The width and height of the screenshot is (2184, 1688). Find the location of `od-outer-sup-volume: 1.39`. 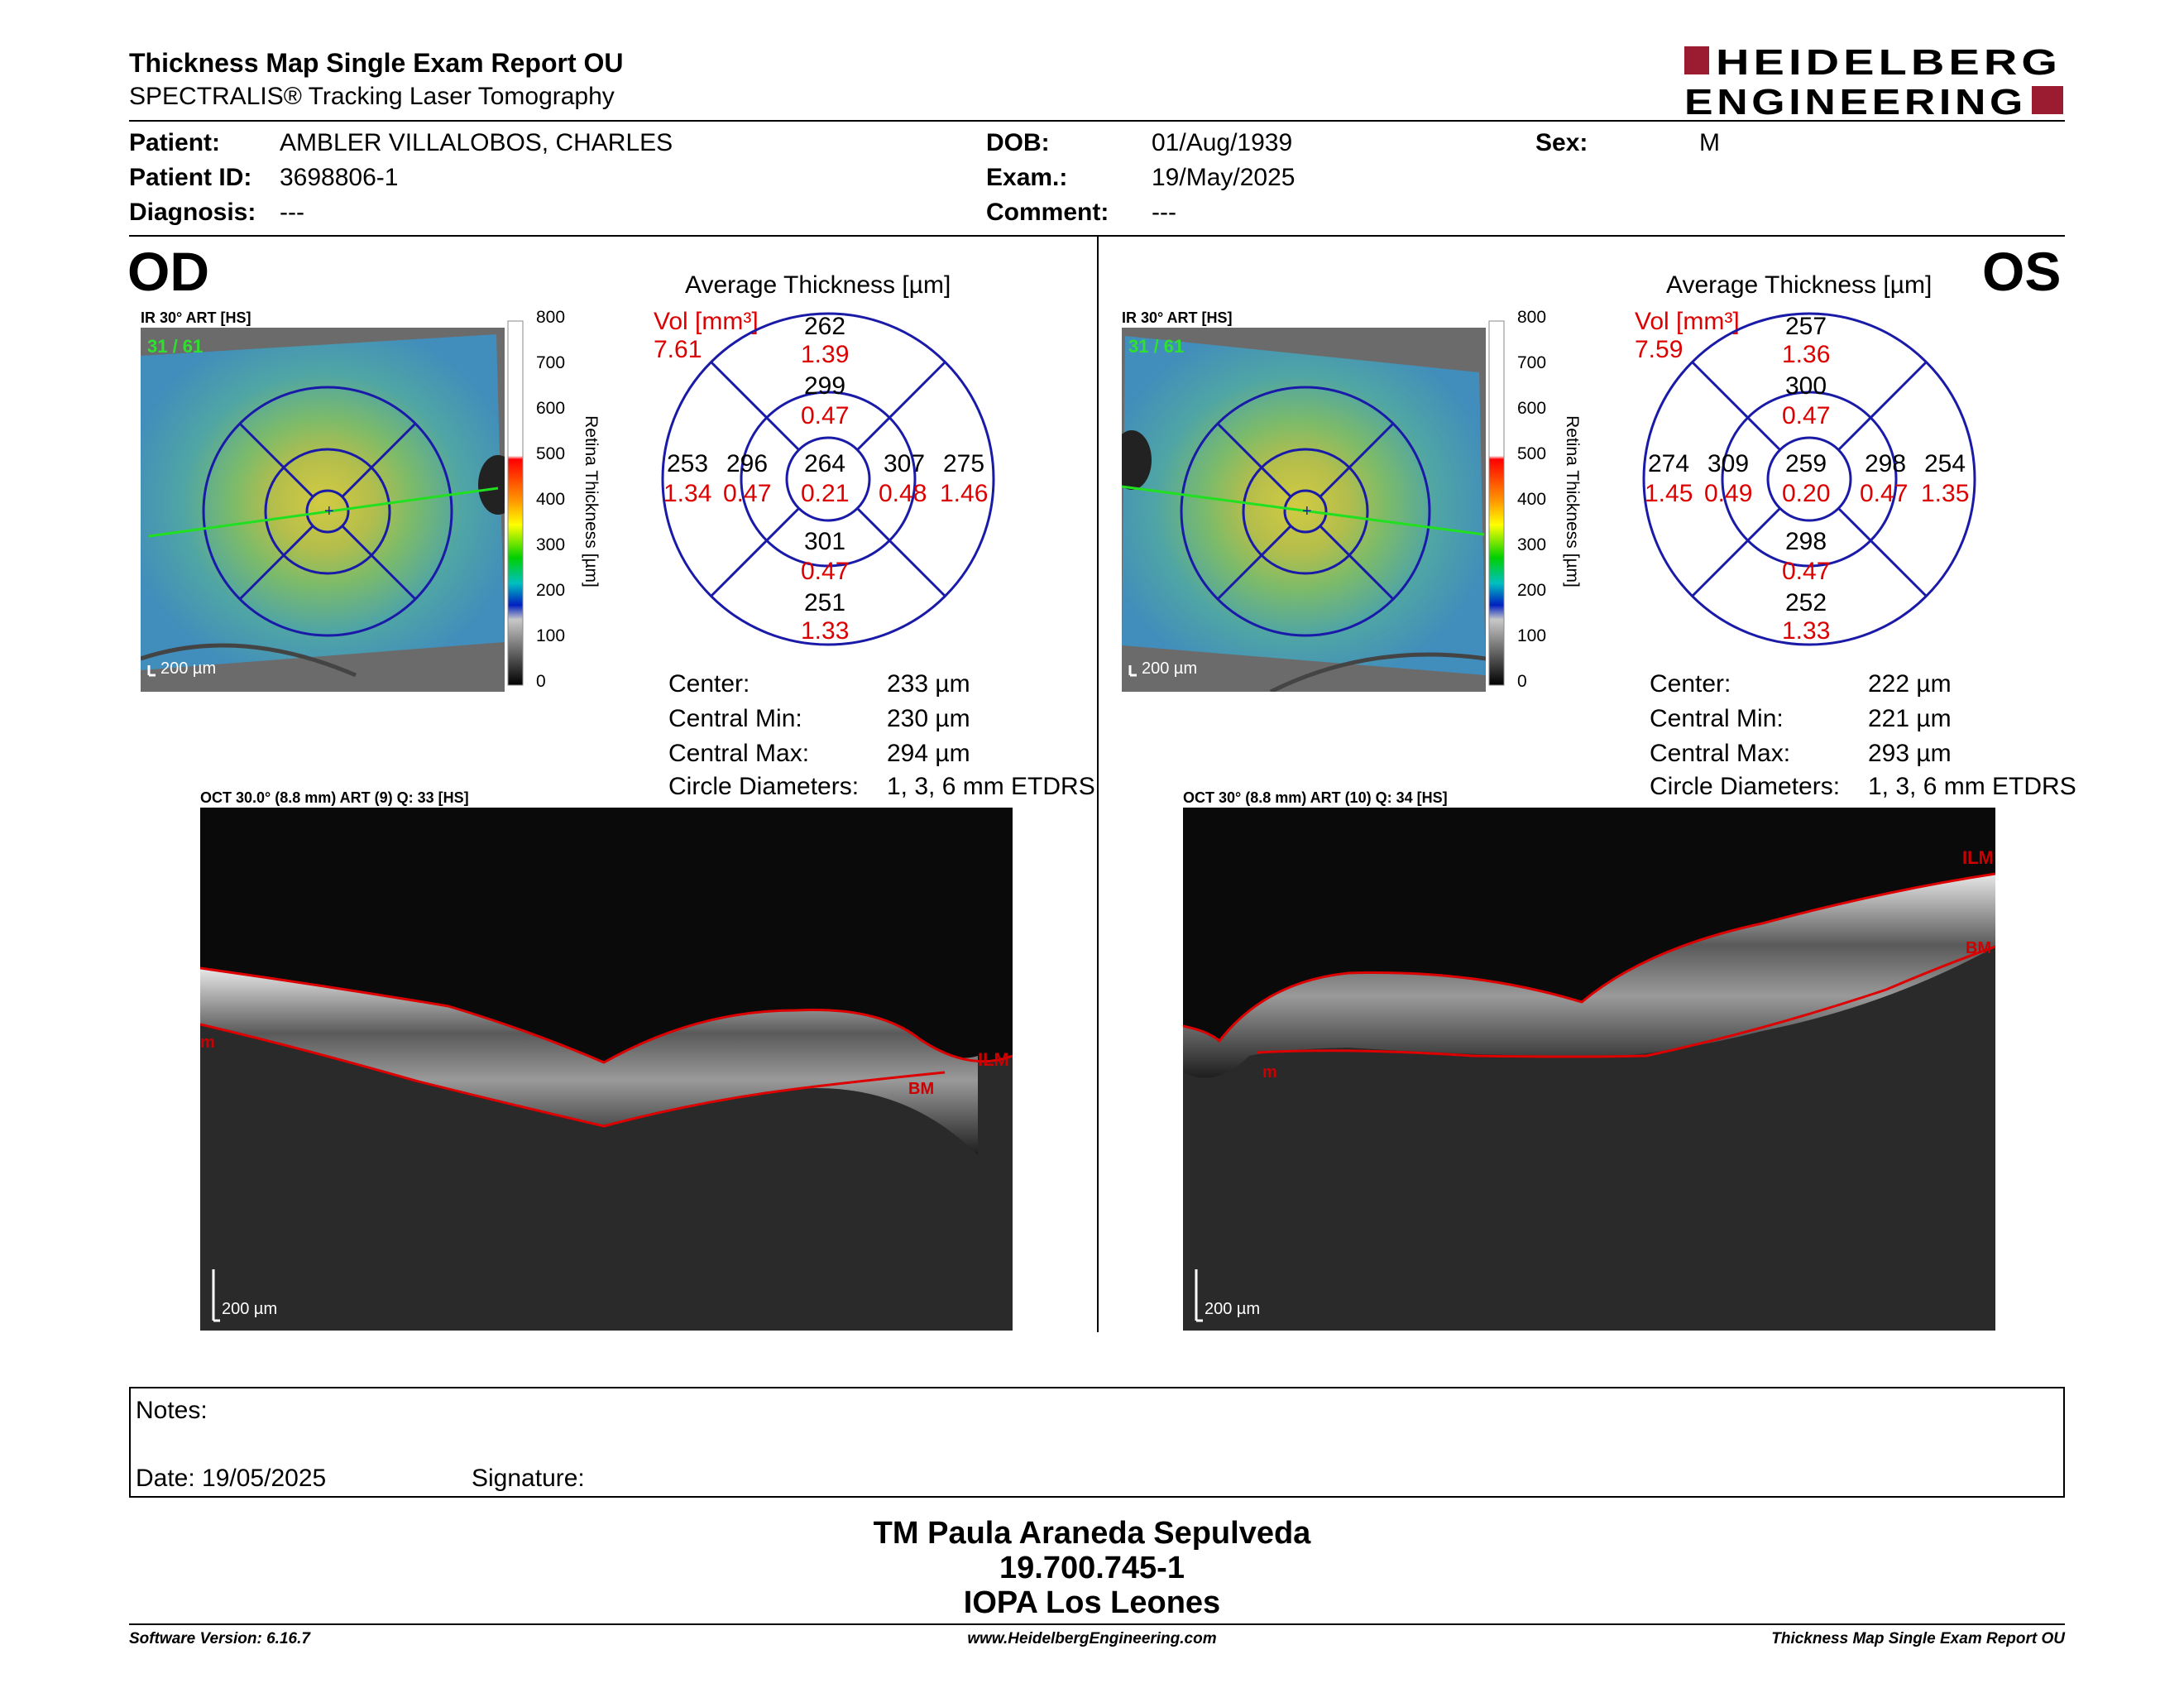

od-outer-sup-volume: 1.39 is located at coordinates (825, 354).